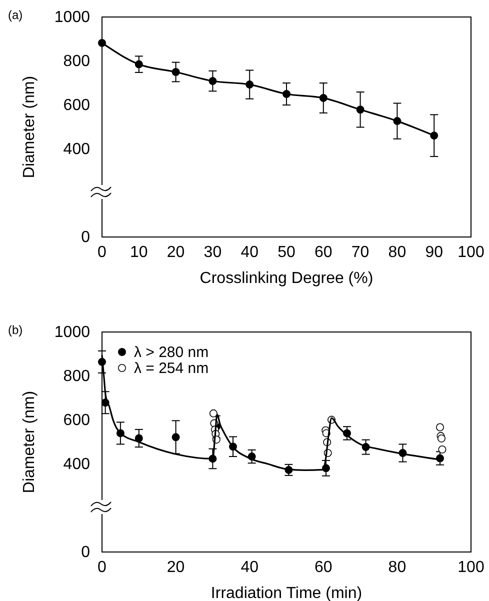  I want to click on legend-label: λ = 254 nm, so click(171, 368).